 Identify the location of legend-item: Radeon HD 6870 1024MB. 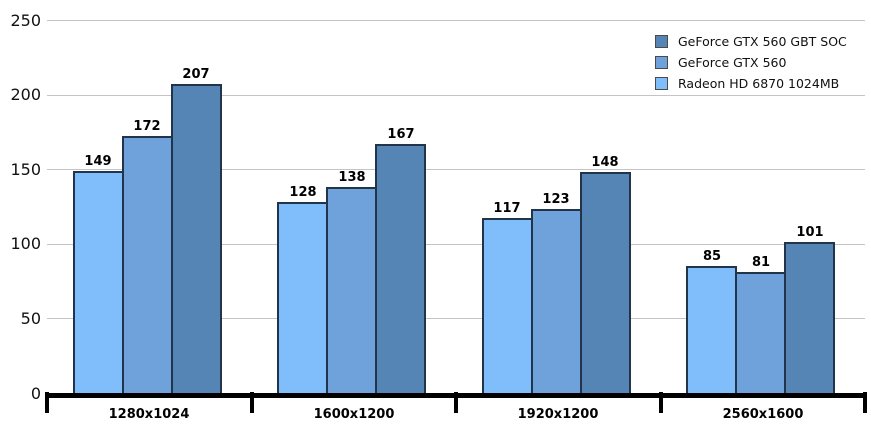
(751, 83).